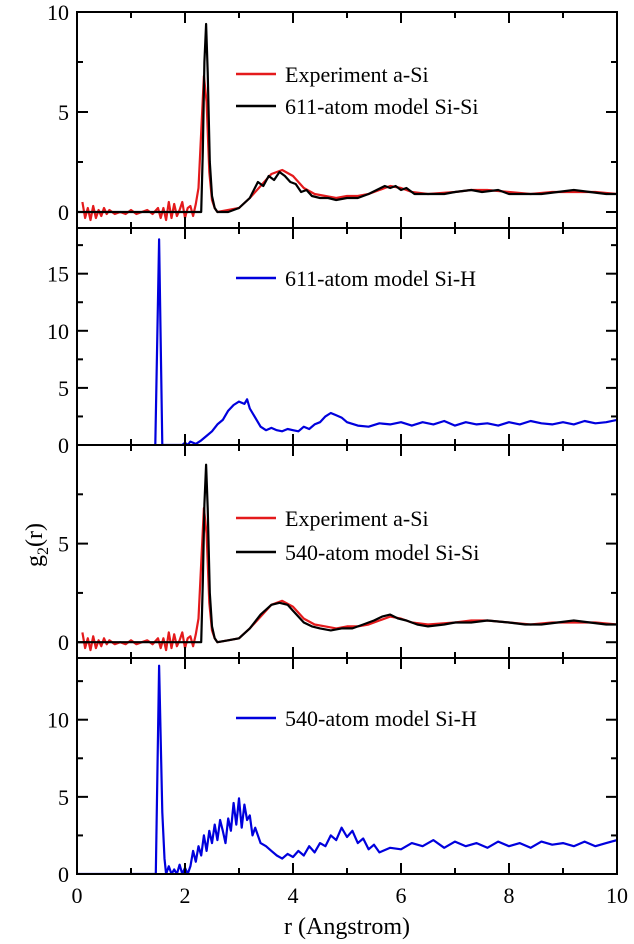  Describe the element at coordinates (35, 561) in the screenshot. I see `y-axis-title-main: g` at that location.